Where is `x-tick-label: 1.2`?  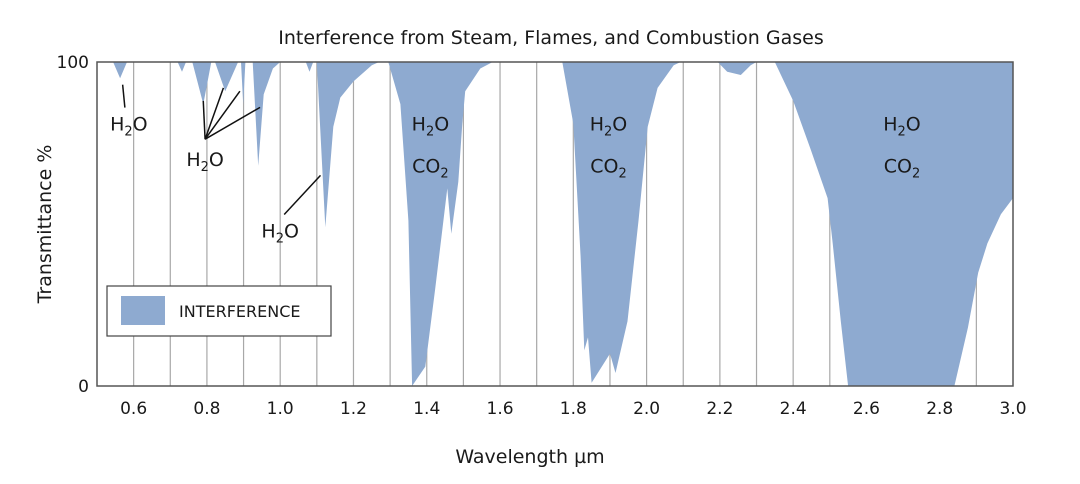
x-tick-label: 1.2 is located at coordinates (353, 409).